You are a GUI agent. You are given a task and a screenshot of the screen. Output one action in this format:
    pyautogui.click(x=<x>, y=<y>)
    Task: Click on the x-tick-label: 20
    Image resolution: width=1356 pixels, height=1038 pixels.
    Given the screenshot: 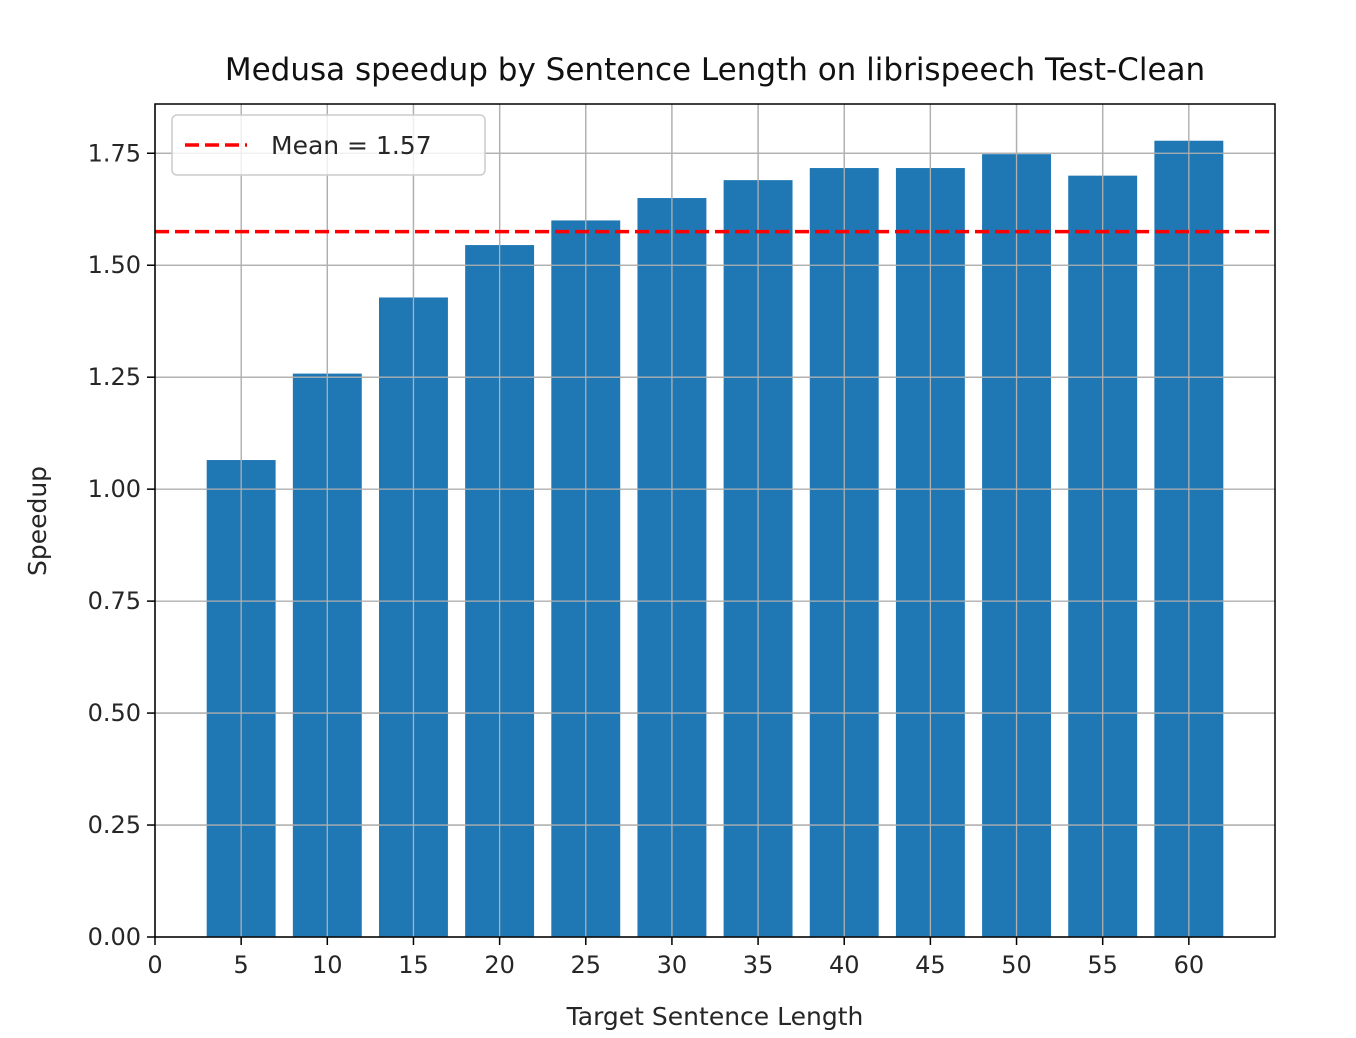 What is the action you would take?
    pyautogui.click(x=499, y=965)
    